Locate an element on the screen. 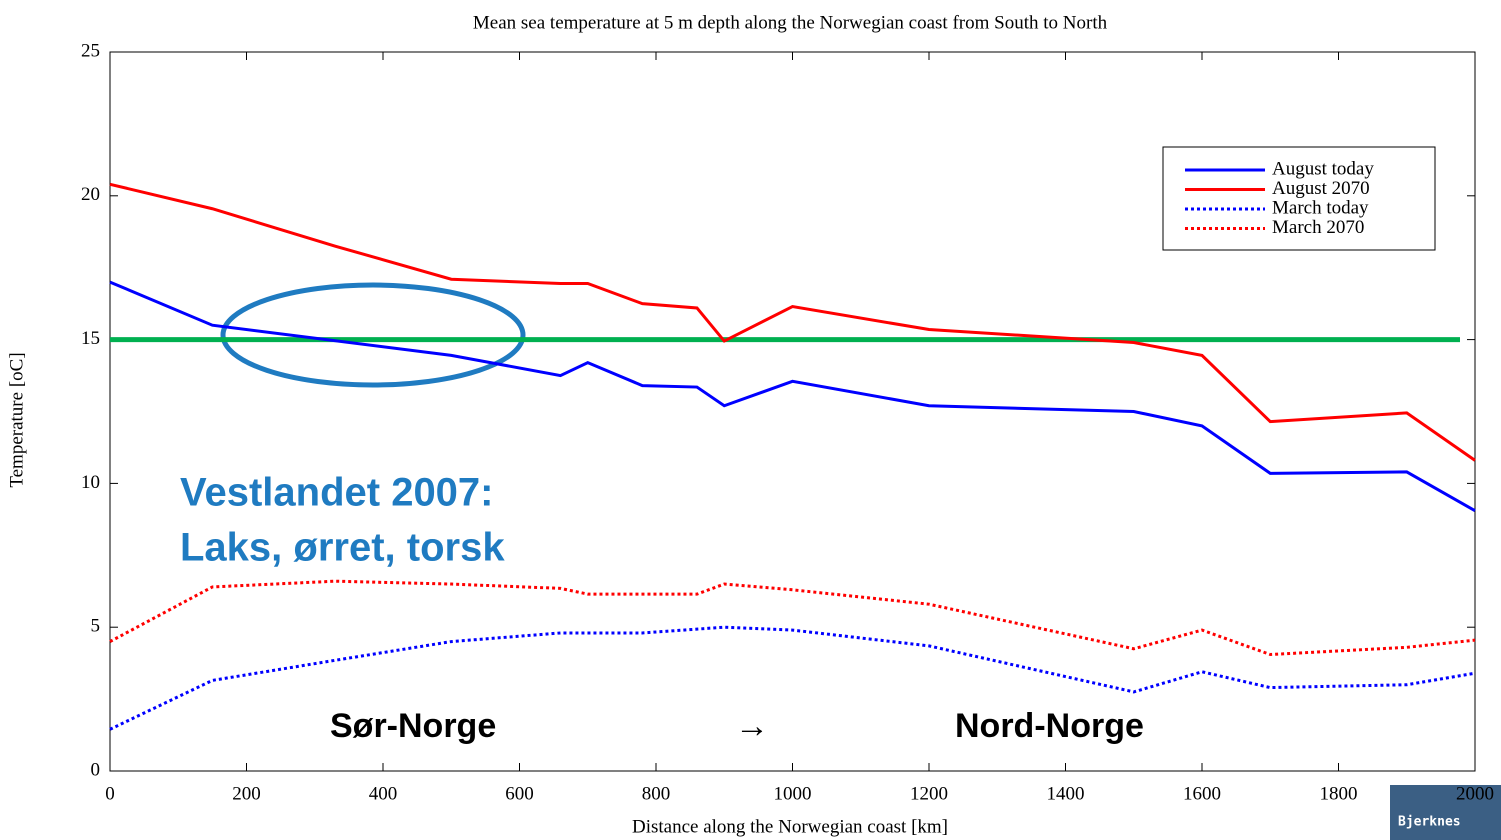 Image resolution: width=1501 pixels, height=840 pixels. x-tick-label: 2000 is located at coordinates (1475, 793).